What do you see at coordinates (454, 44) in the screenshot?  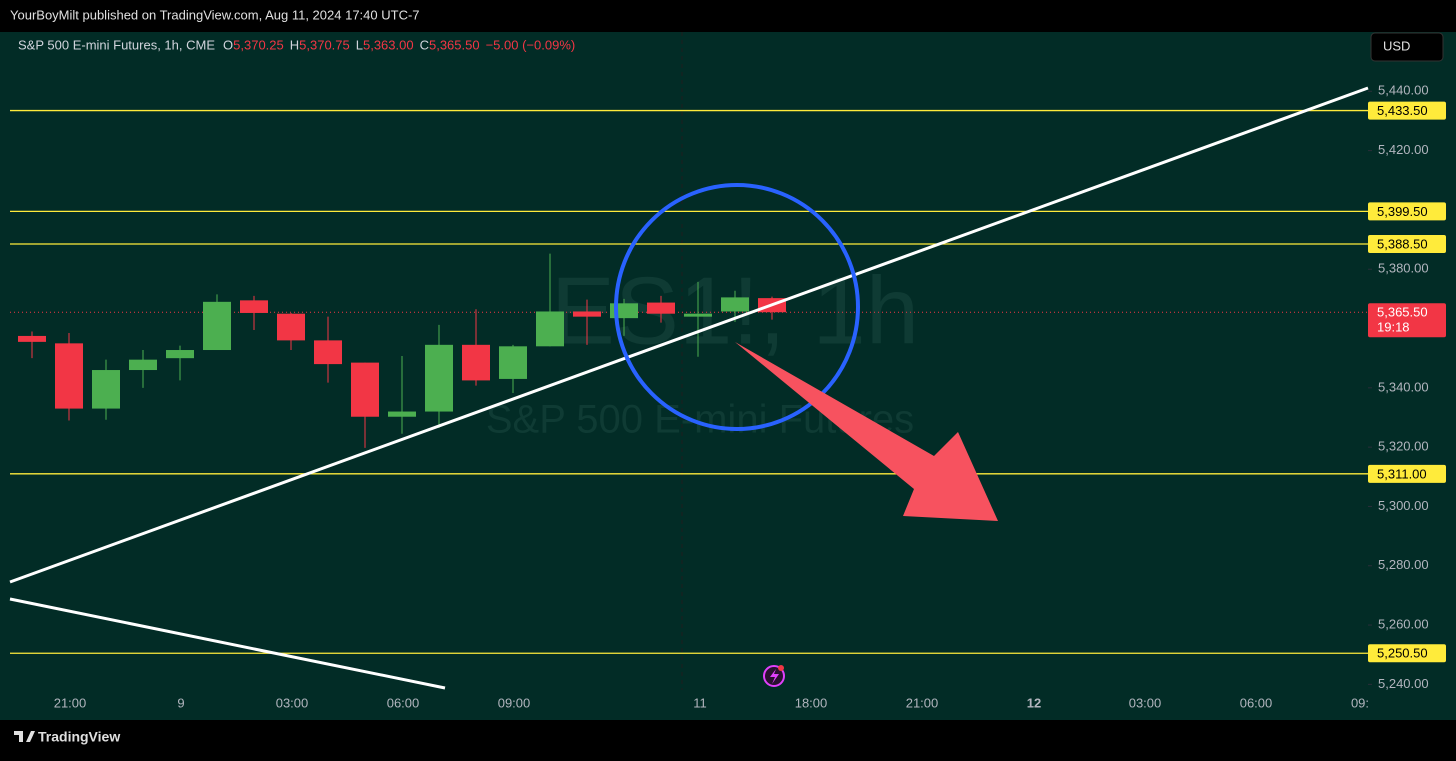 I see `ohlc-value: 5,365.50` at bounding box center [454, 44].